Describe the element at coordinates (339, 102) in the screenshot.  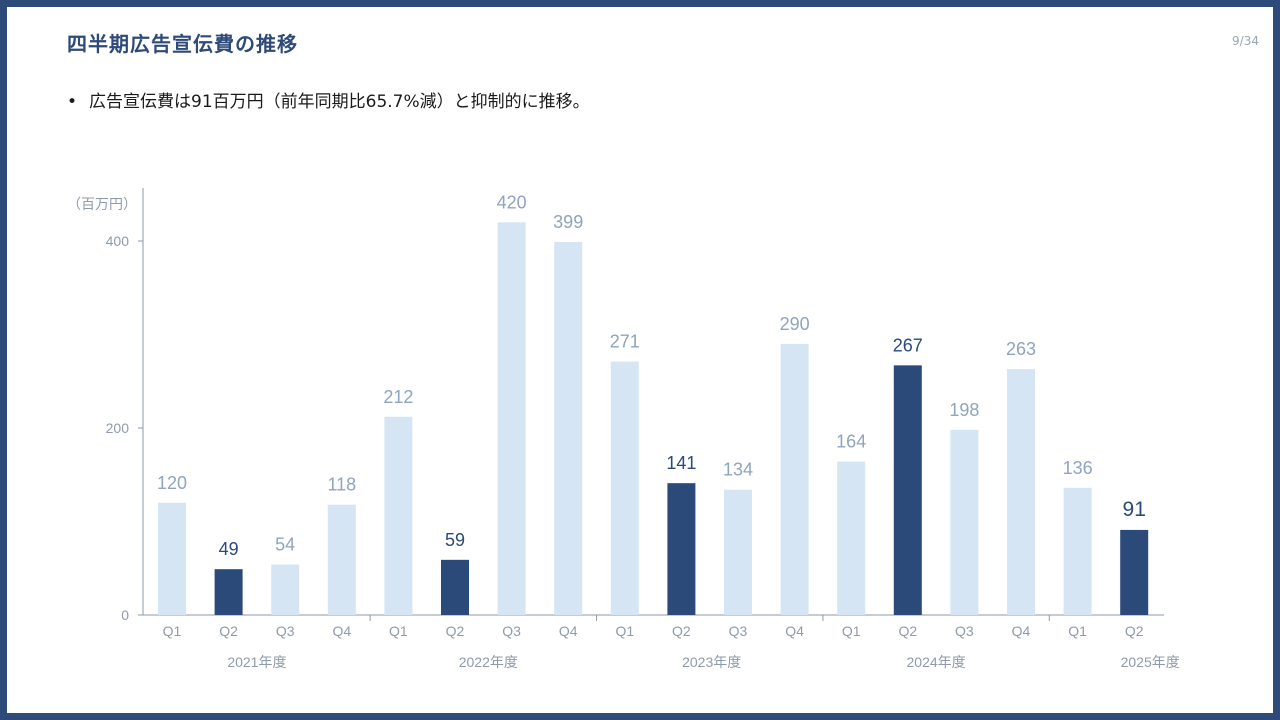
I see `bullet-text: 広告宣伝費は91百万円（前年同期比65.7%減）と抑制的に推移。` at that location.